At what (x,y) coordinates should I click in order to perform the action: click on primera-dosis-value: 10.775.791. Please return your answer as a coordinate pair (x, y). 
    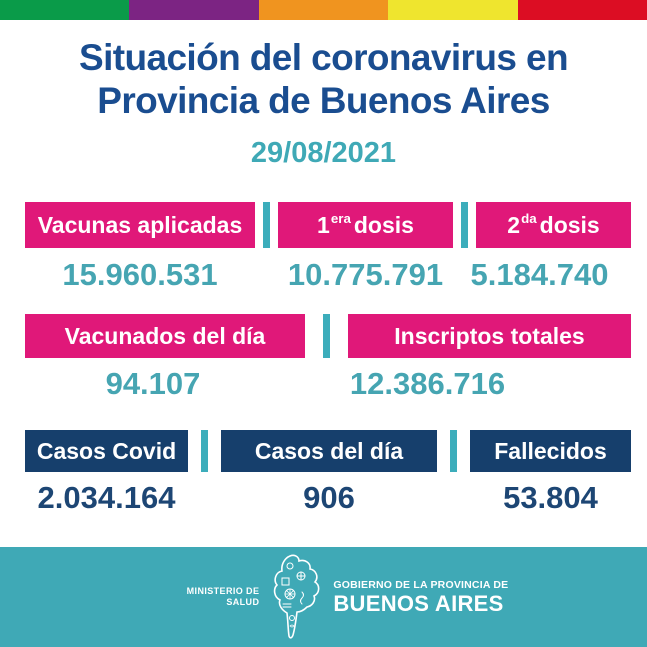
    Looking at the image, I should click on (365, 274).